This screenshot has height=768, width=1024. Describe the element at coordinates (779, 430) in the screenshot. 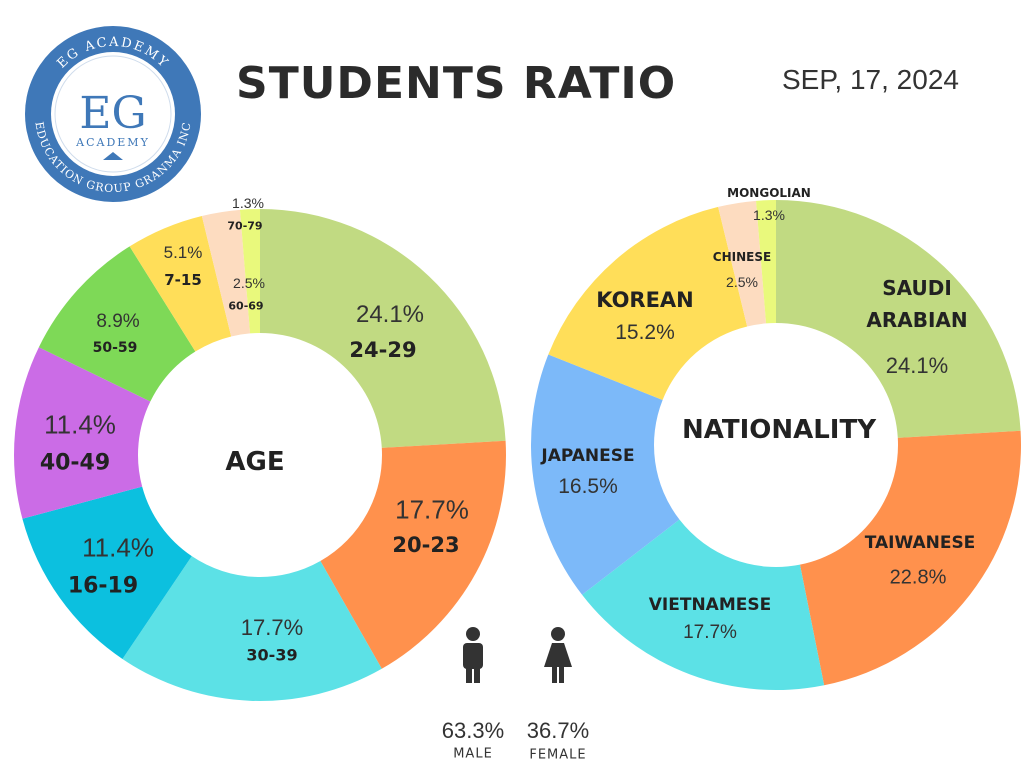

I see `nationality-chart-title: NATIONALITY` at that location.